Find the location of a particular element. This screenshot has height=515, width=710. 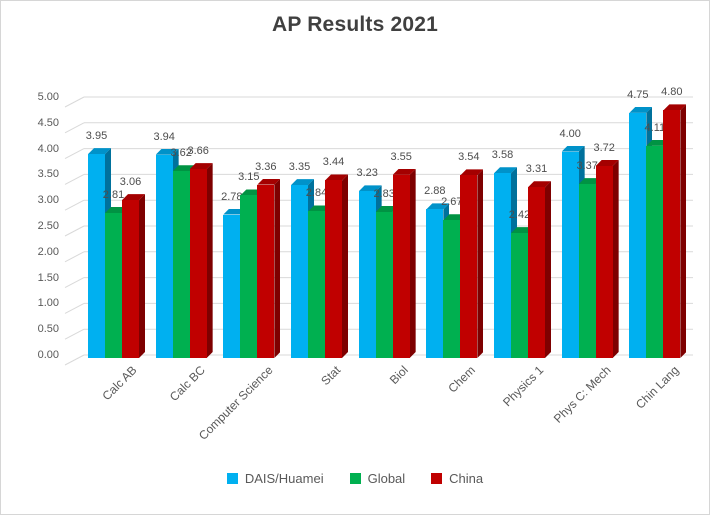

bar-china-chem: 3.54 is located at coordinates (471, 254).